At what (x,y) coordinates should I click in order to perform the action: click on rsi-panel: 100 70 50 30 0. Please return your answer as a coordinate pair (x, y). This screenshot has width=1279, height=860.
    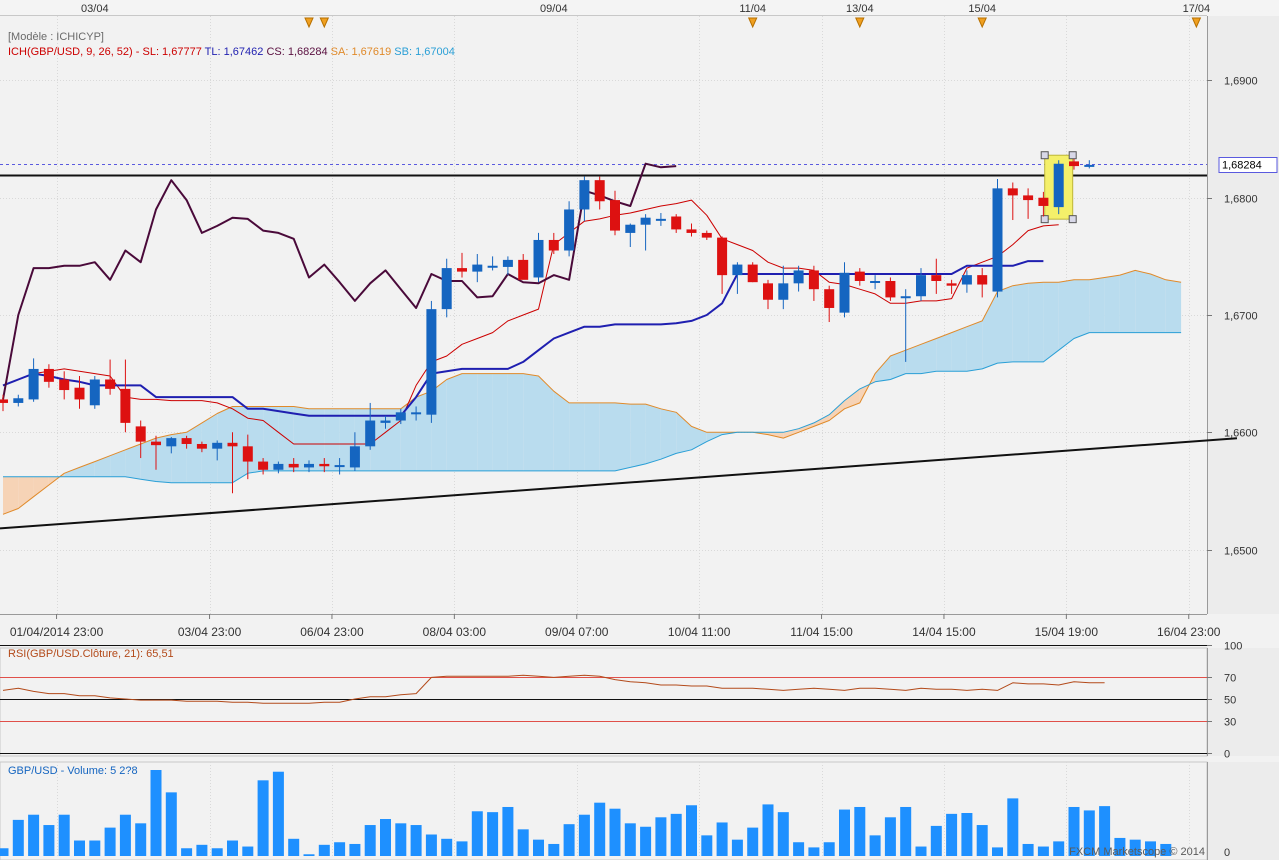
    Looking at the image, I should click on (639, 701).